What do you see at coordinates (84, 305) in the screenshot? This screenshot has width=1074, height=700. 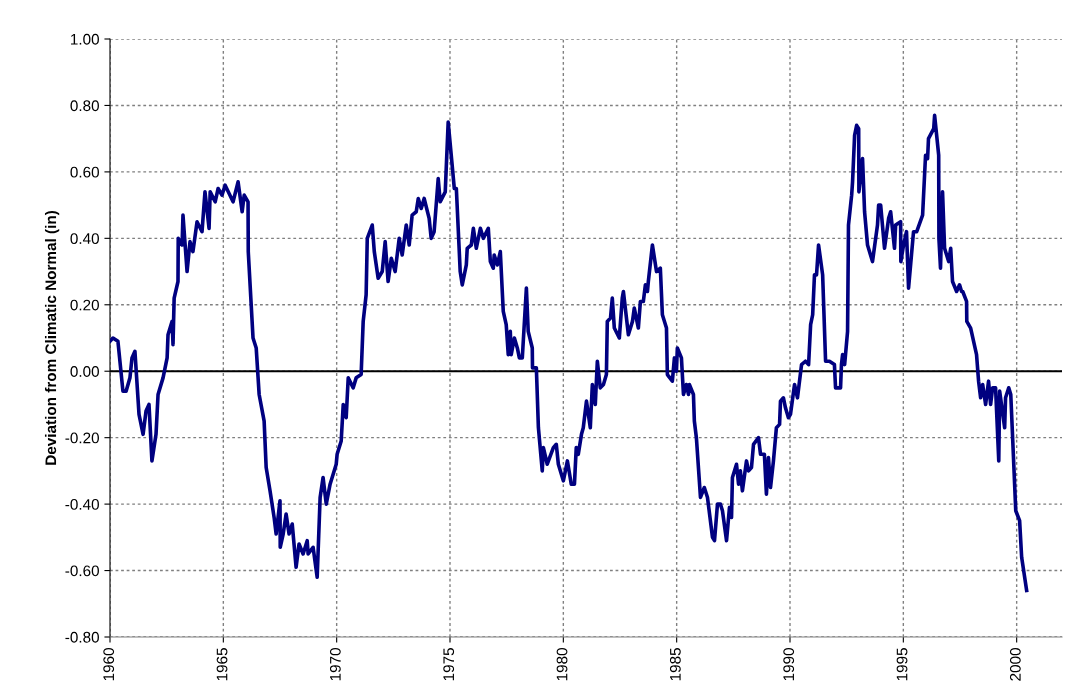 I see `y-tick-label: 0.20` at bounding box center [84, 305].